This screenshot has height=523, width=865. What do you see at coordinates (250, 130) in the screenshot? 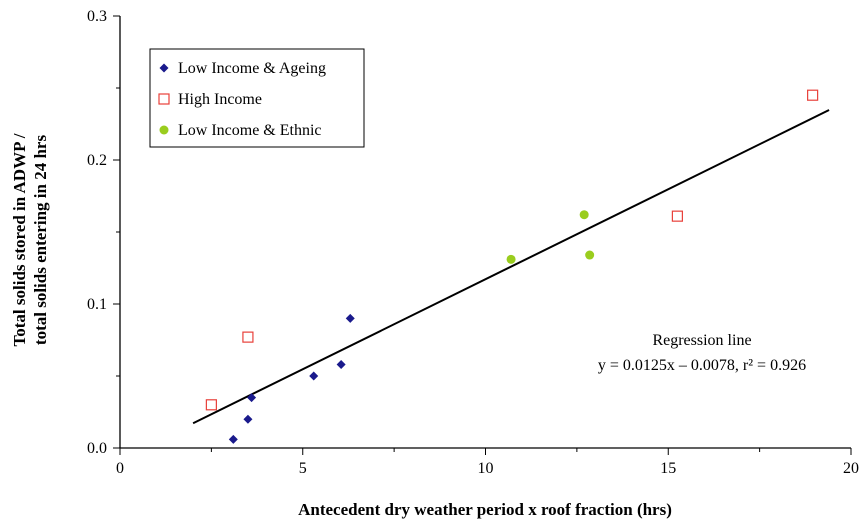
I see `legend-label: Low Income & Ethnic` at bounding box center [250, 130].